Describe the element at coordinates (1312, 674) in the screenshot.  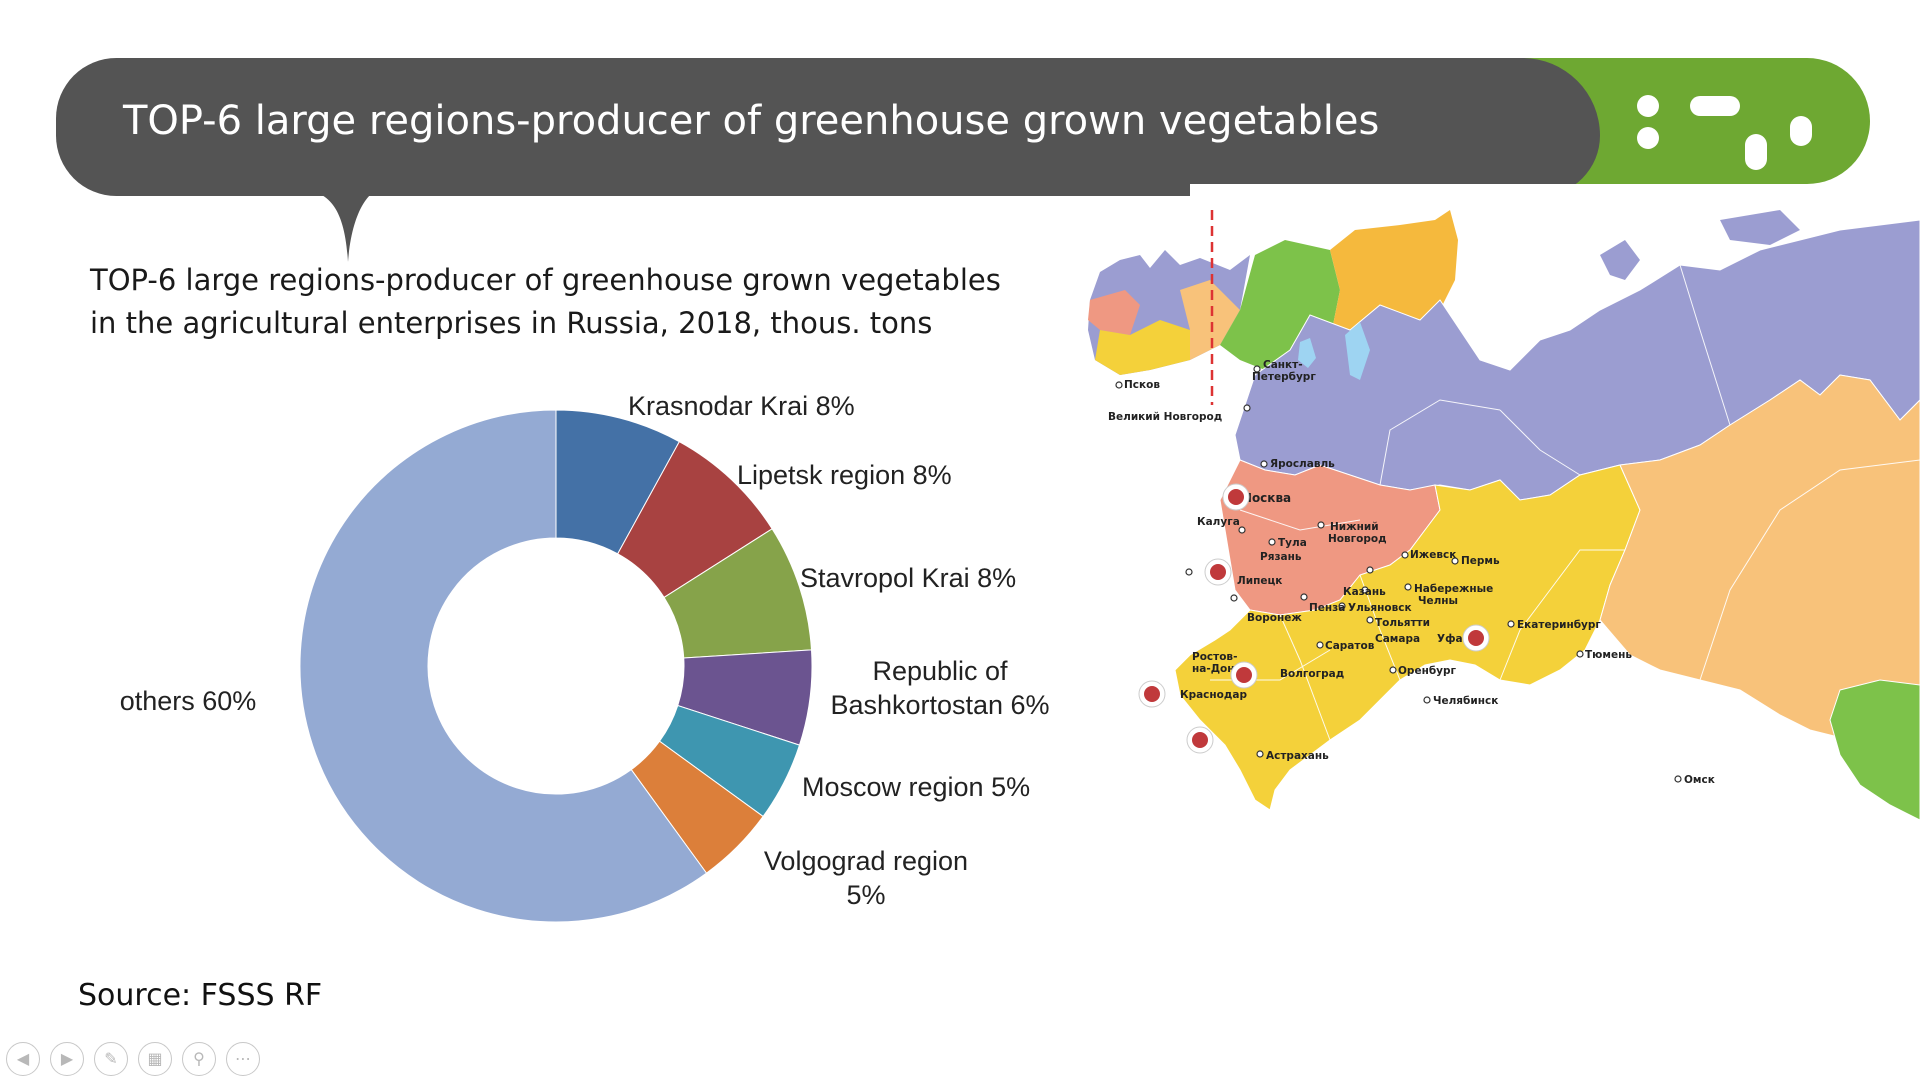
I see `svg-text: Волгоград` at that location.